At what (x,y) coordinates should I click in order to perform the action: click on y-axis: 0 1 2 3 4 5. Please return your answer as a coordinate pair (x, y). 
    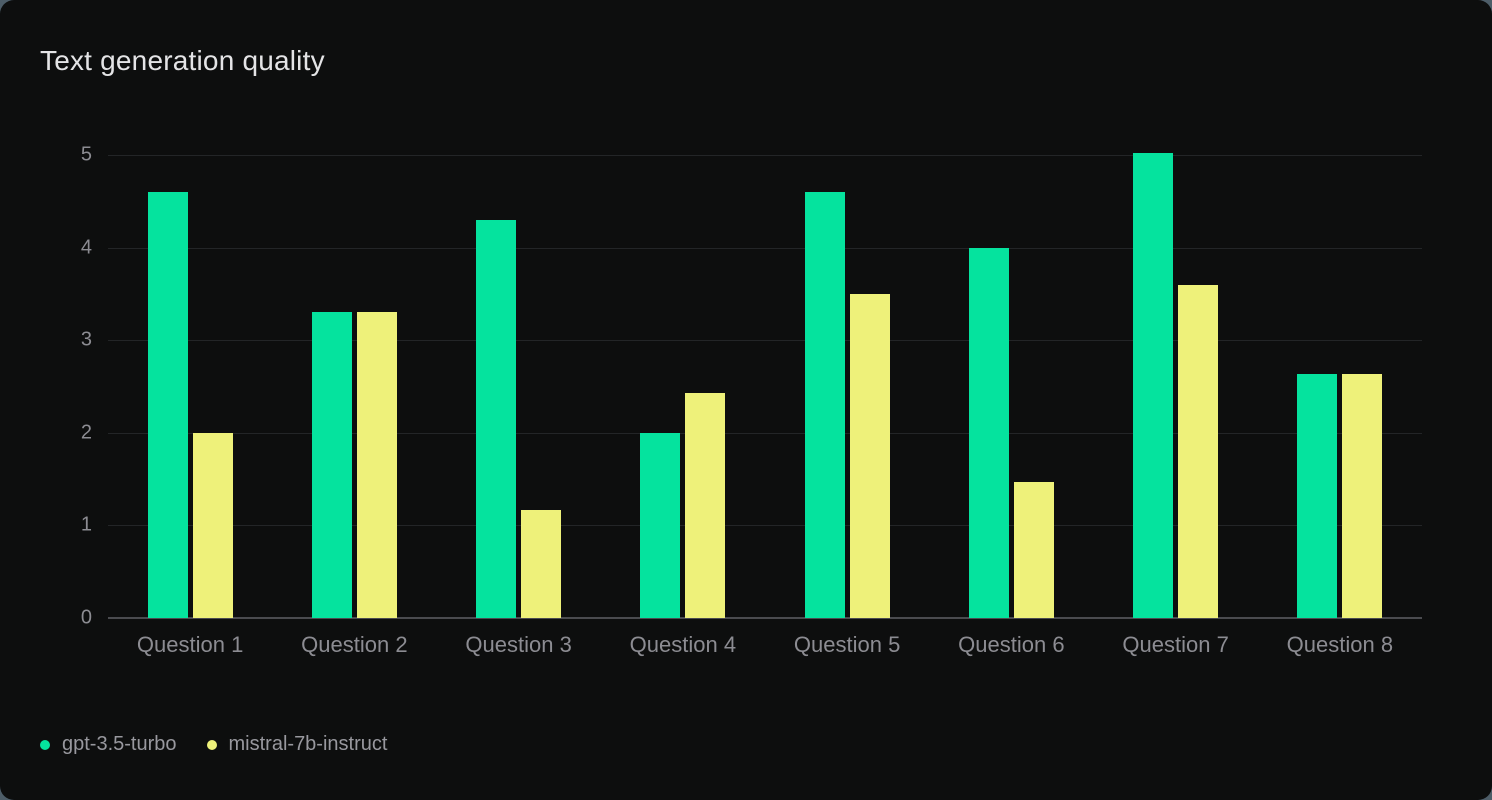
    Looking at the image, I should click on (46, 386).